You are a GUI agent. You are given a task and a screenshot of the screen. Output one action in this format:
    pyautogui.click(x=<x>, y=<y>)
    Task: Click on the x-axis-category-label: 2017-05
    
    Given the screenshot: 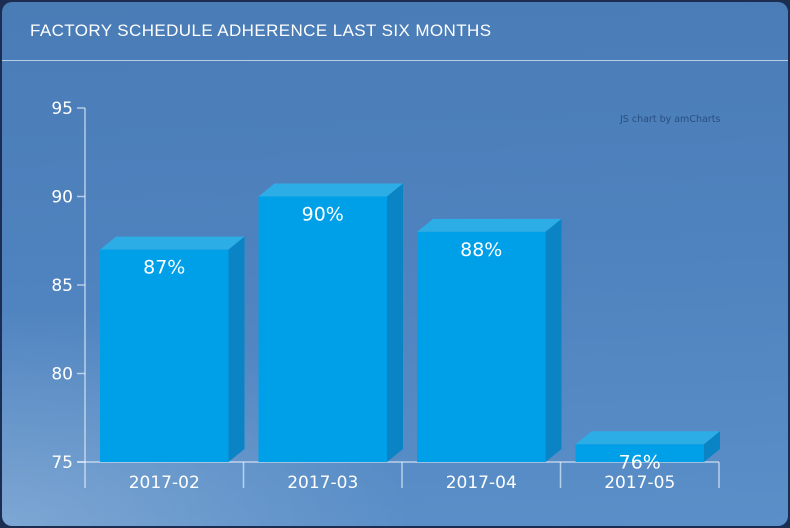 What is the action you would take?
    pyautogui.click(x=639, y=483)
    